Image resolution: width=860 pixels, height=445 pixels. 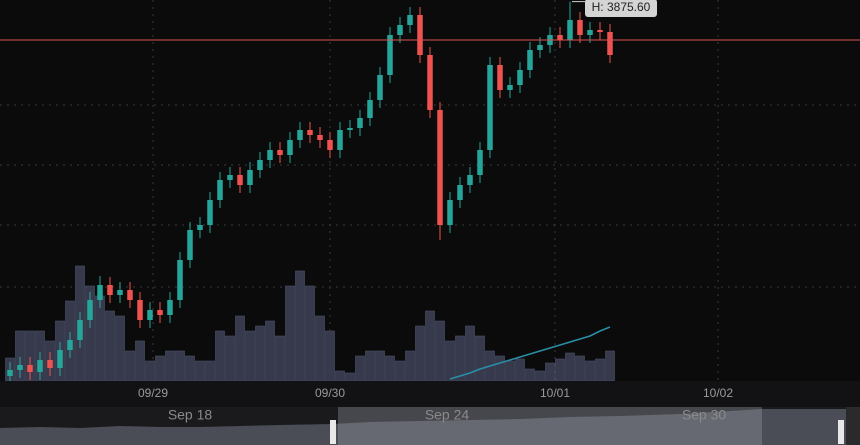 What do you see at coordinates (841, 432) in the screenshot?
I see `navigator-handle-right` at bounding box center [841, 432].